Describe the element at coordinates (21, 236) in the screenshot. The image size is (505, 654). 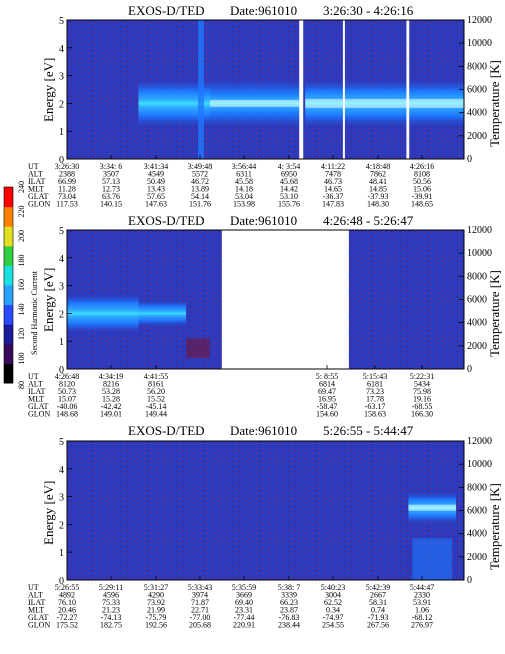
I see `colorbar-tick-label: 200` at that location.